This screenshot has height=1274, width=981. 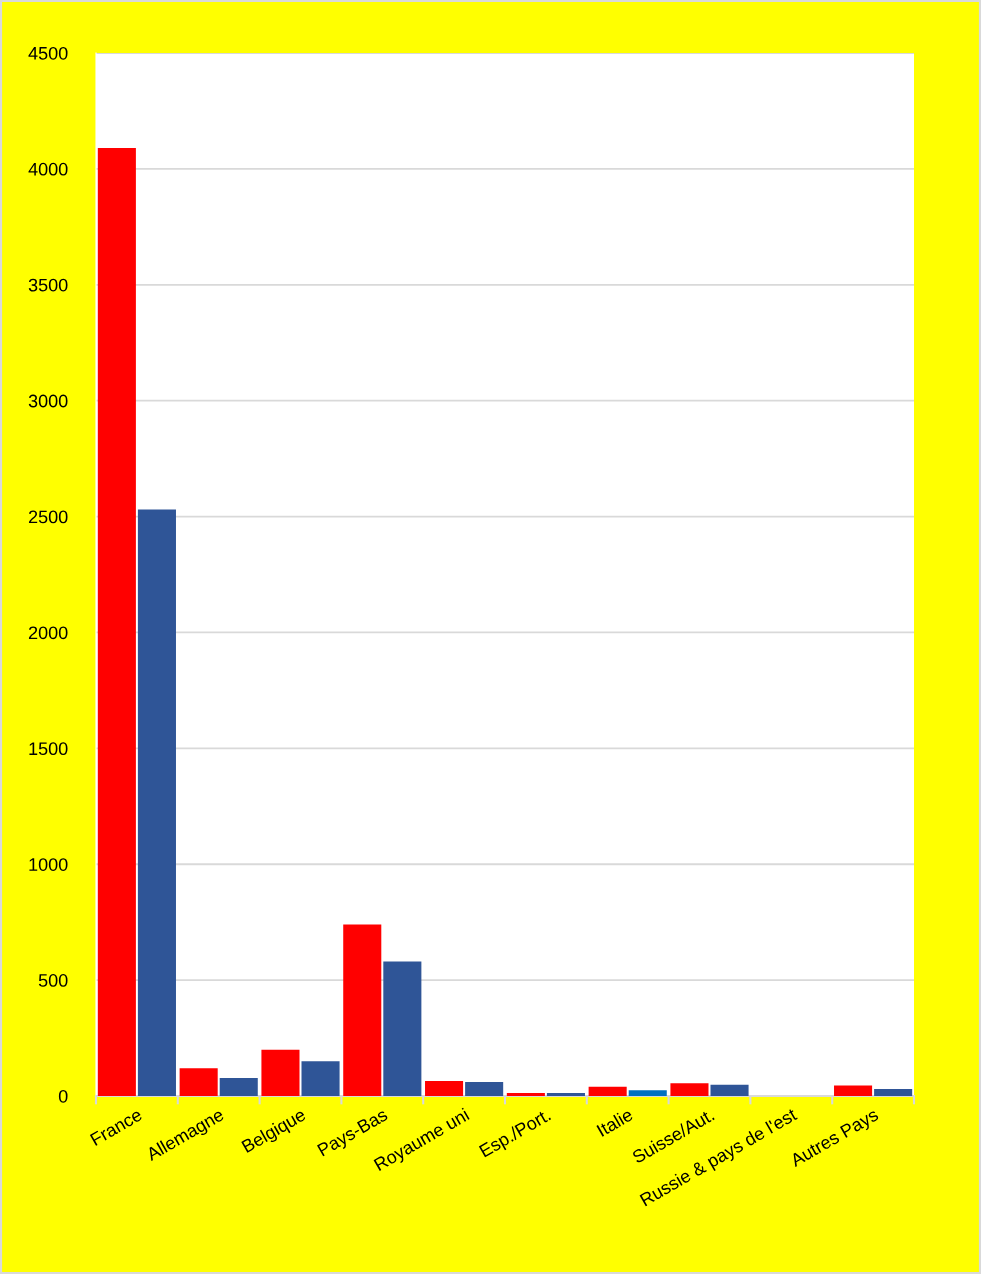 What do you see at coordinates (615, 1122) in the screenshot?
I see `x-tick-label: Italie` at bounding box center [615, 1122].